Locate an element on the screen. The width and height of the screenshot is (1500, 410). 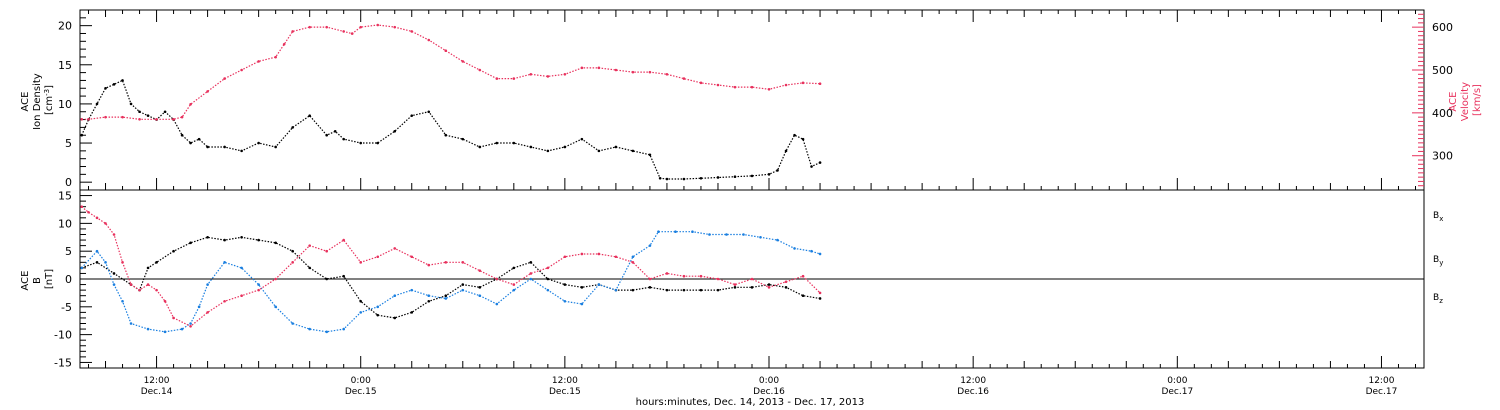
top-left-label-unit-base: [cm is located at coordinates (49, 105).